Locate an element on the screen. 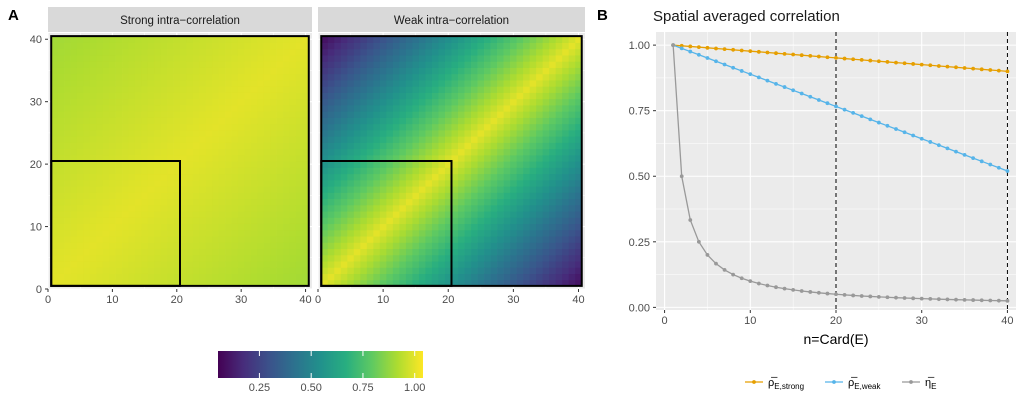  legend-subscript: E,weak is located at coordinates (867, 386).